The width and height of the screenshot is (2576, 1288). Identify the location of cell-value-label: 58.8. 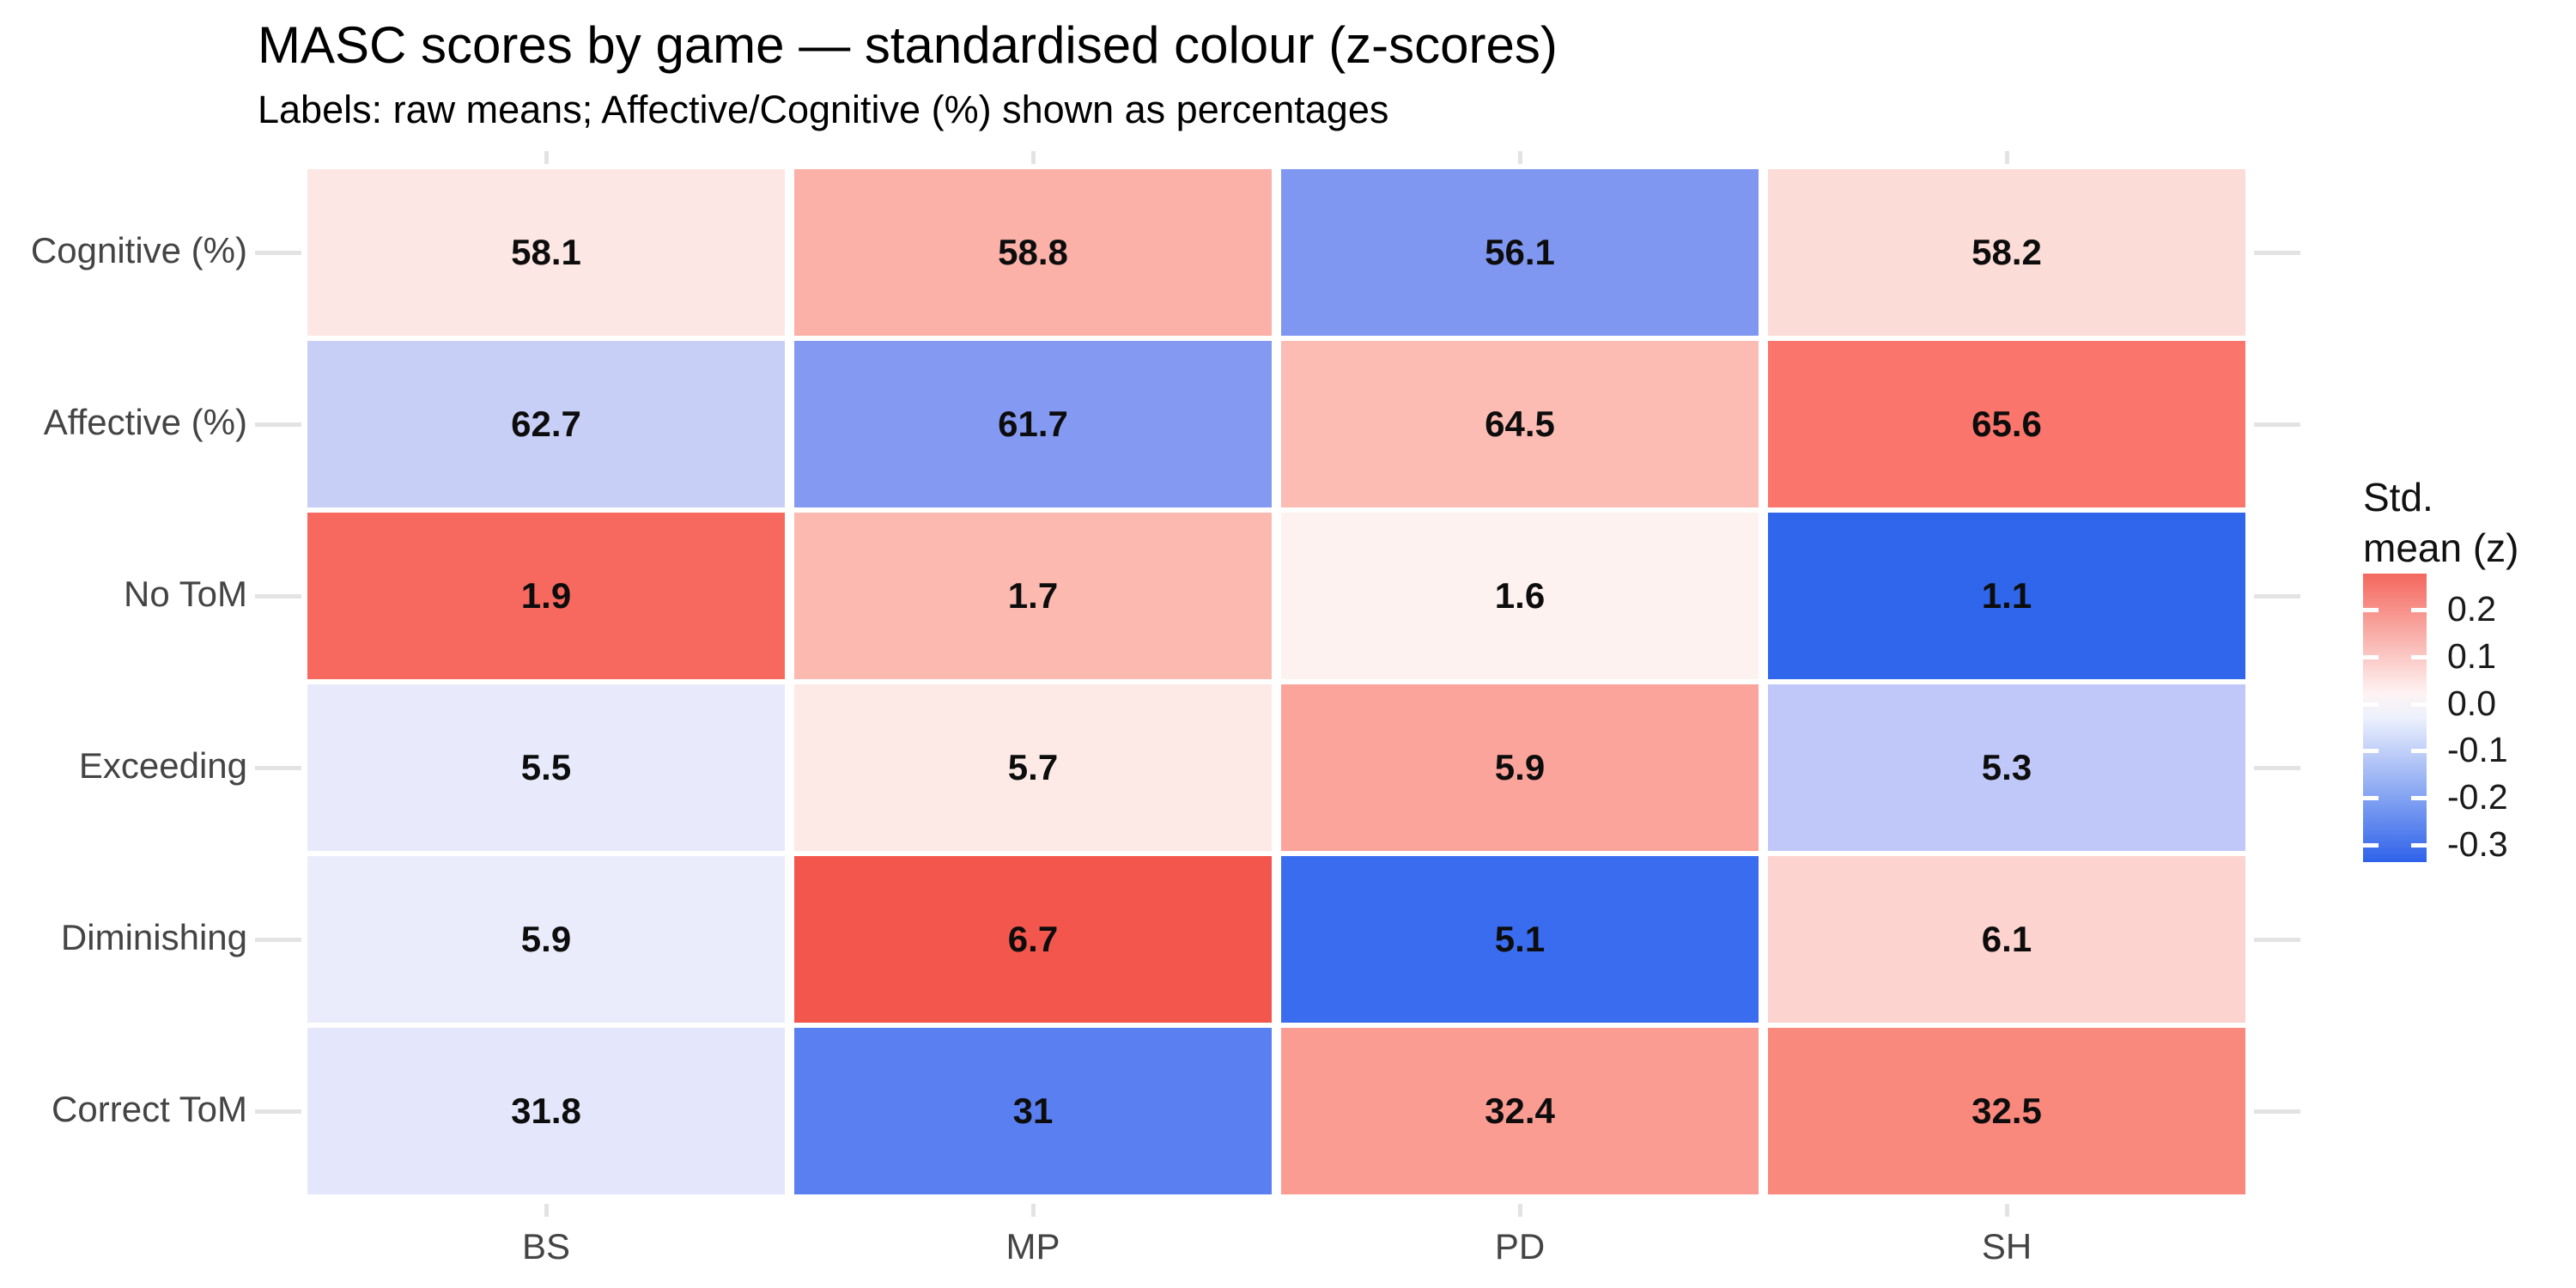
(1033, 252).